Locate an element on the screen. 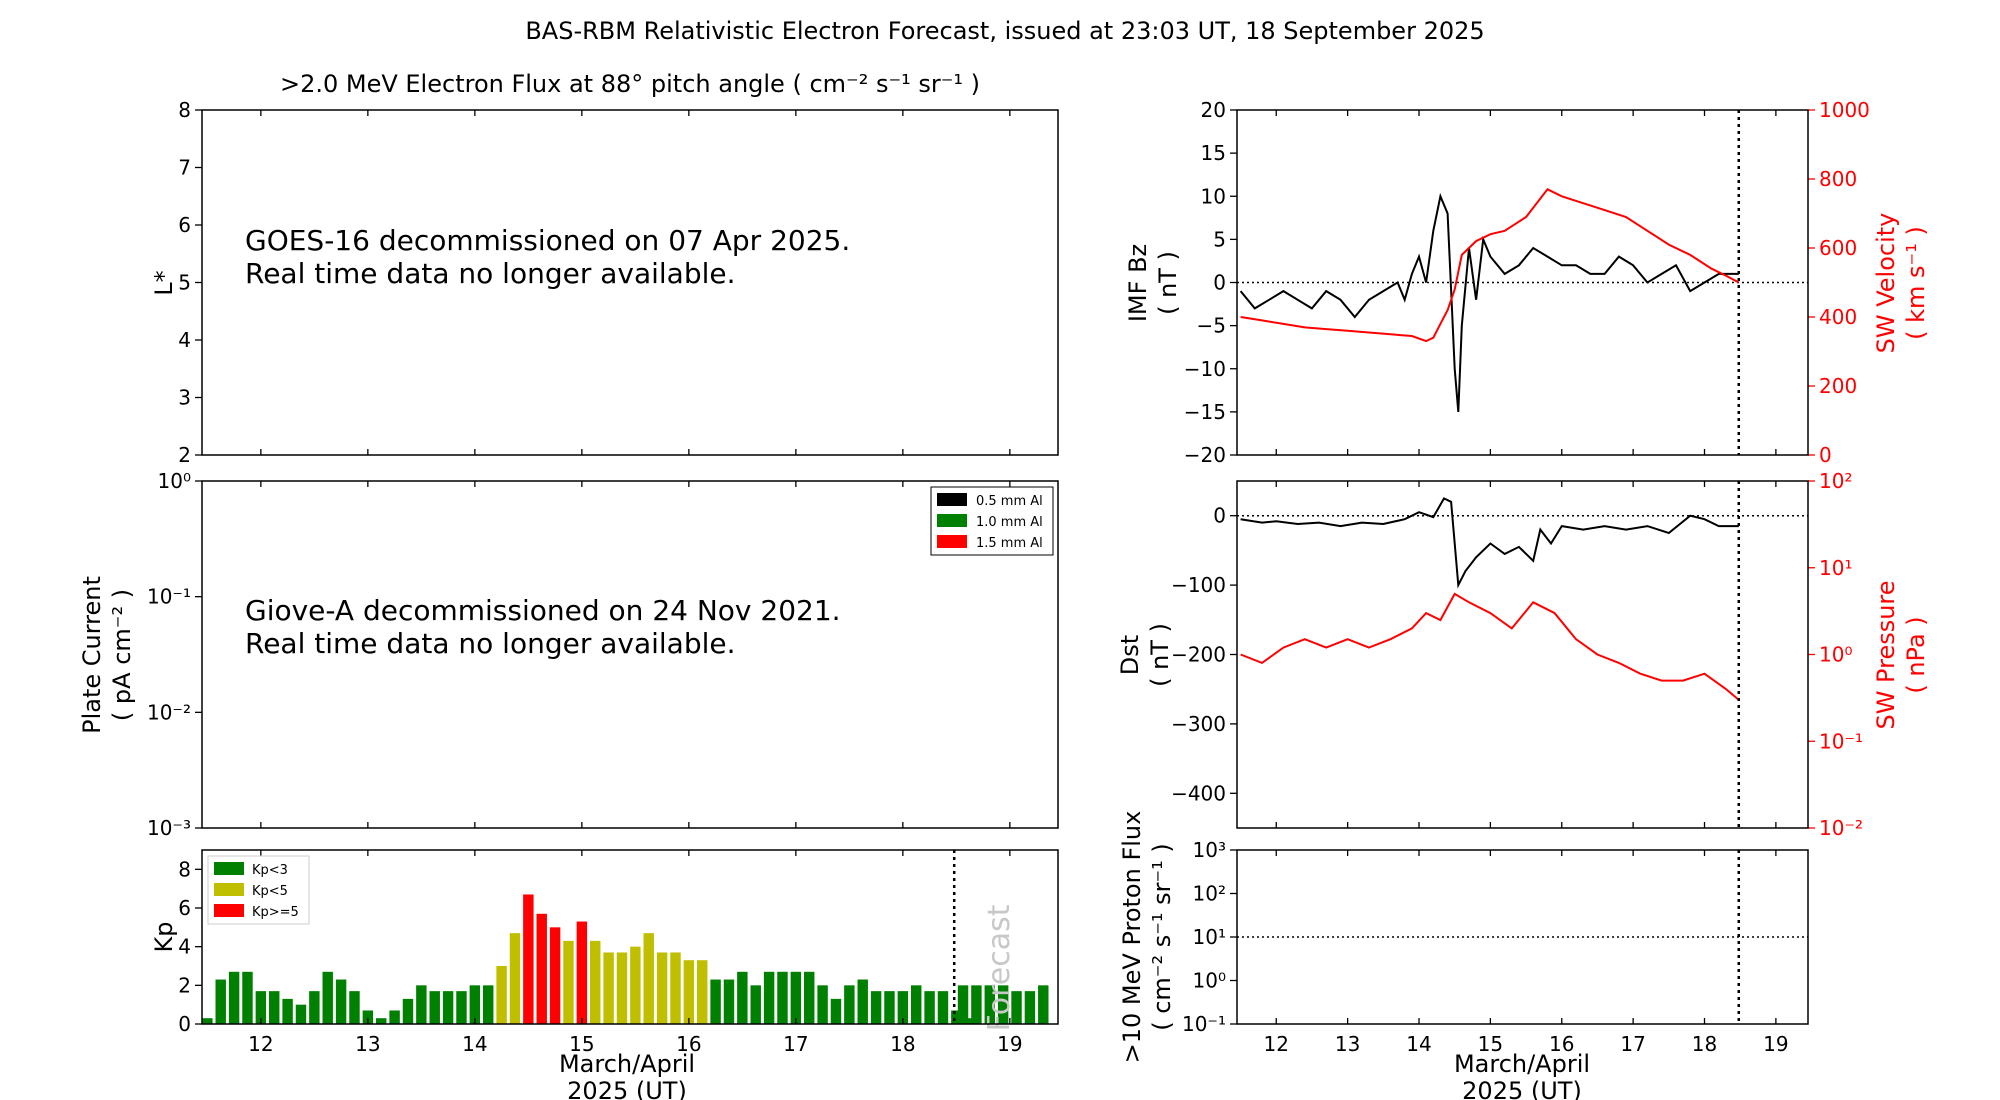  proton-flux-y-label-line-1: >10 MeV Proton Flux is located at coordinates (1132, 937).